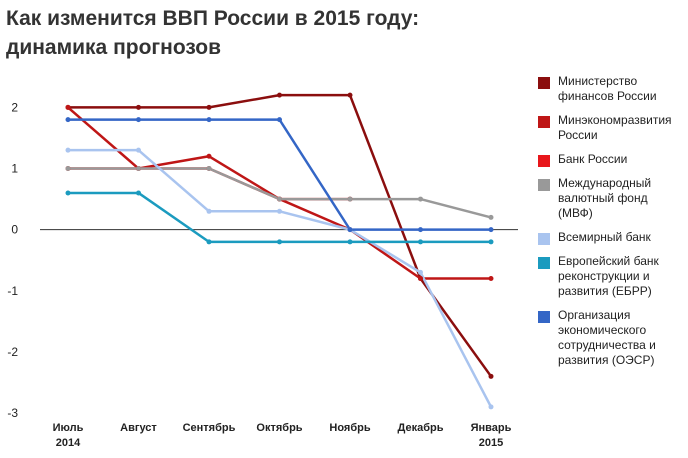 This screenshot has width=688, height=458. Describe the element at coordinates (14, 230) in the screenshot. I see `y-tick-label: 0` at that location.